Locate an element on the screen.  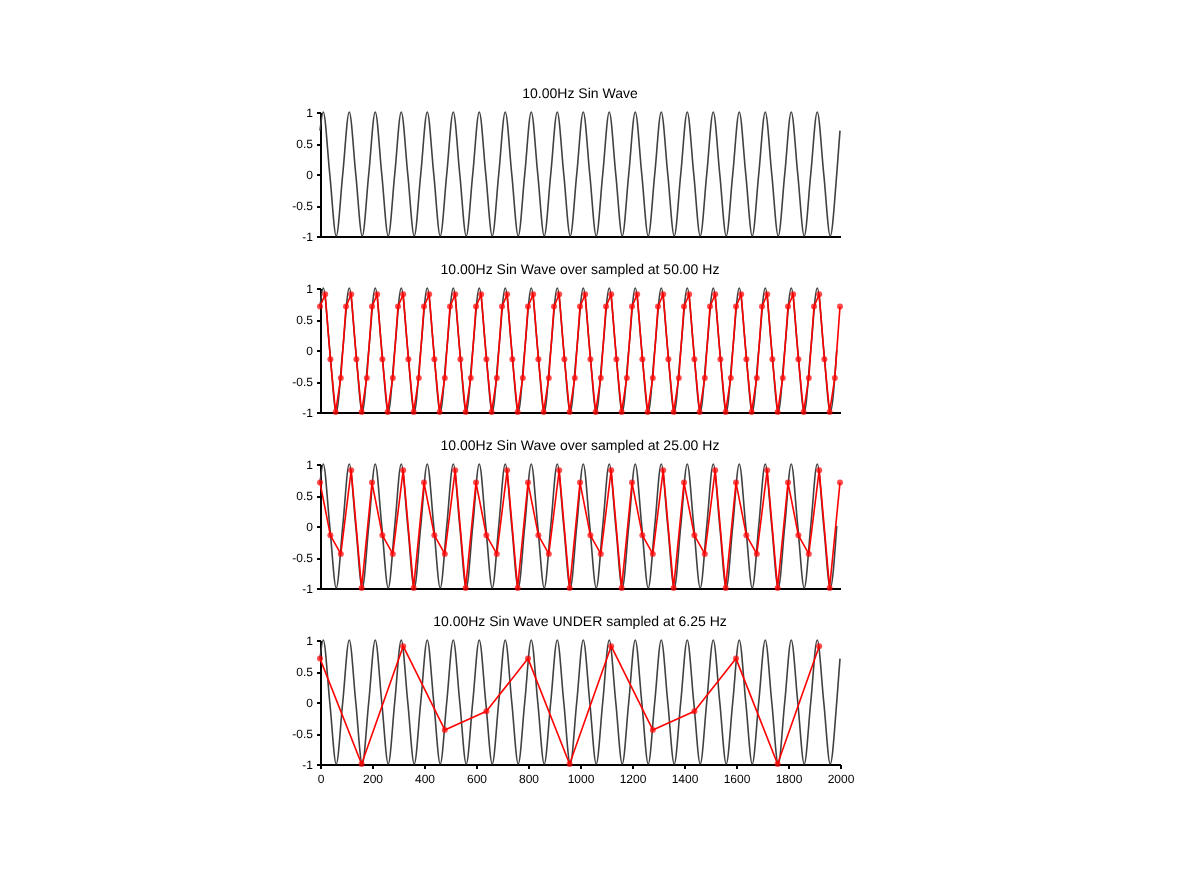
line-series is located at coordinates (580, 174).